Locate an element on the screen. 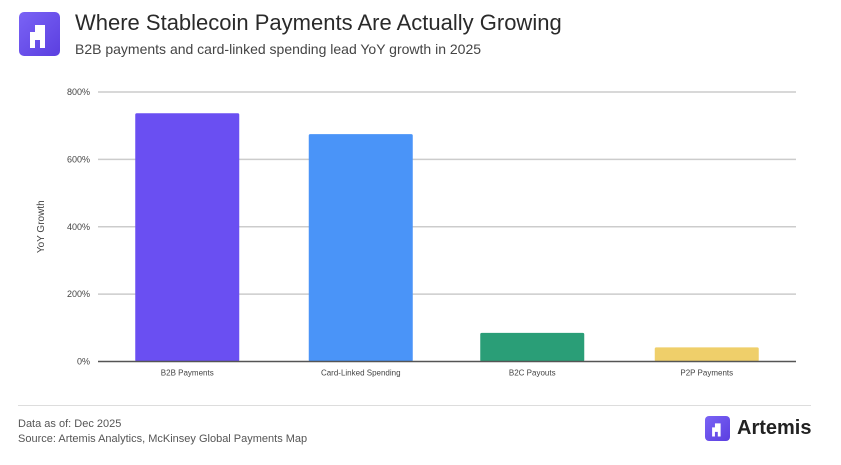 The image size is (841, 465). y-tick-label: 800% is located at coordinates (78, 92).